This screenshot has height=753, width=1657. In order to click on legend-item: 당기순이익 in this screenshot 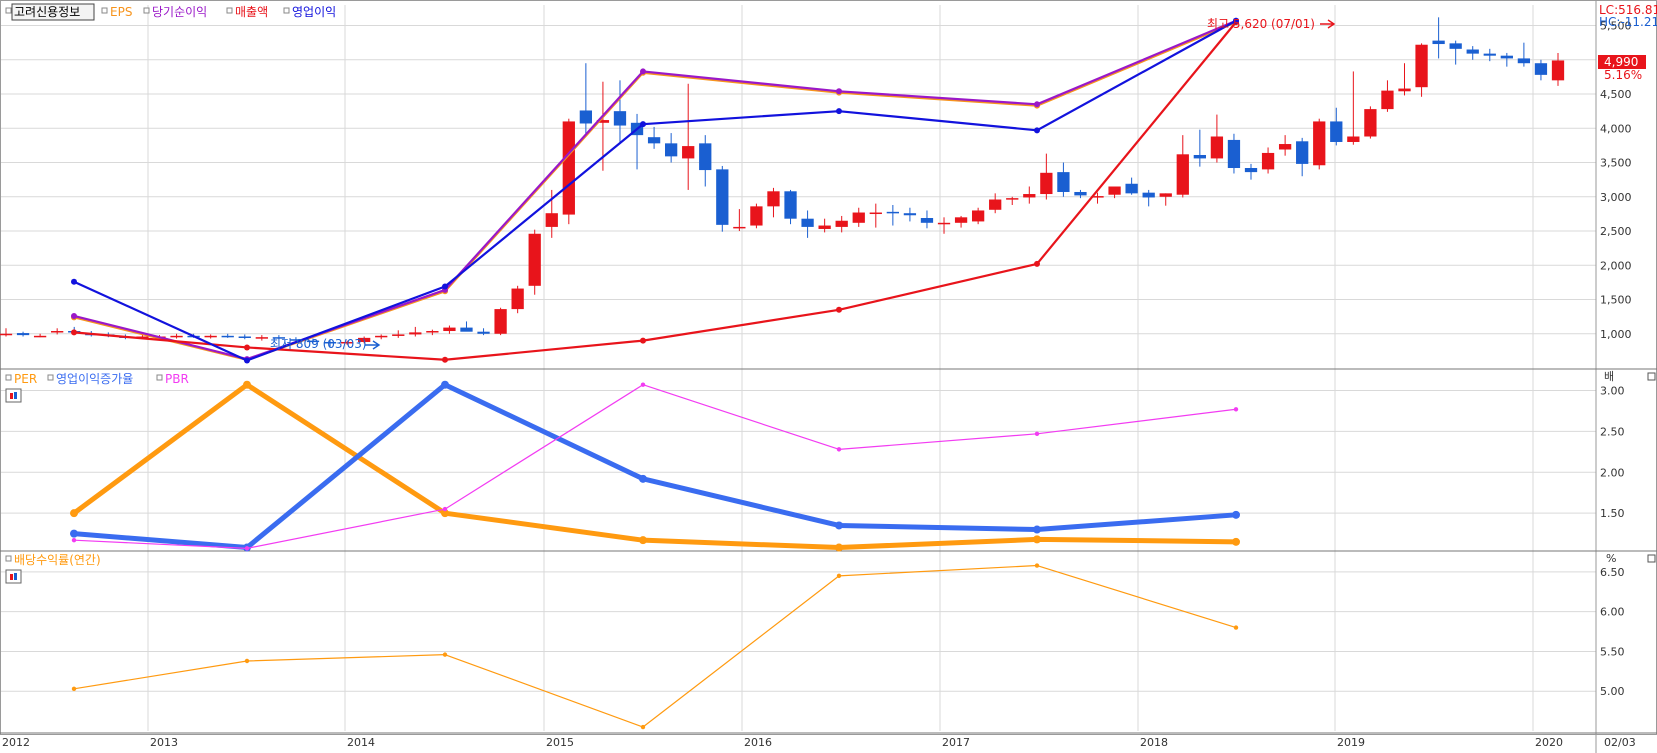, I will do `click(175, 12)`.